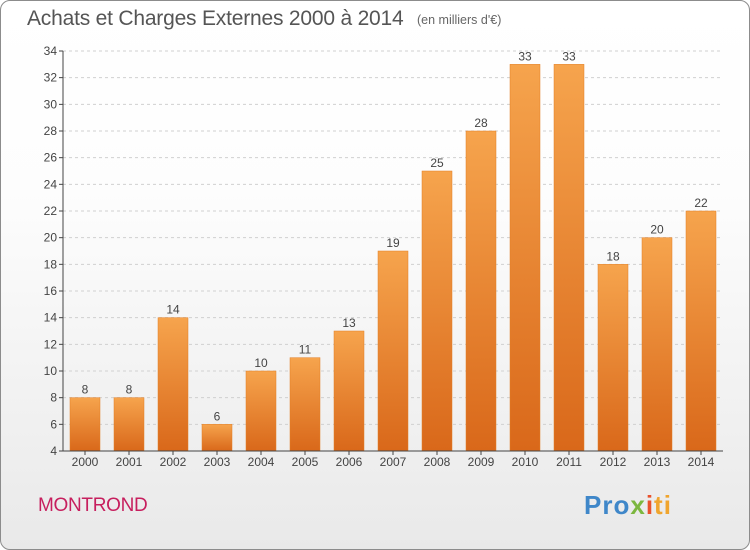 The height and width of the screenshot is (550, 750). I want to click on x-tick-label: 2010, so click(525, 462).